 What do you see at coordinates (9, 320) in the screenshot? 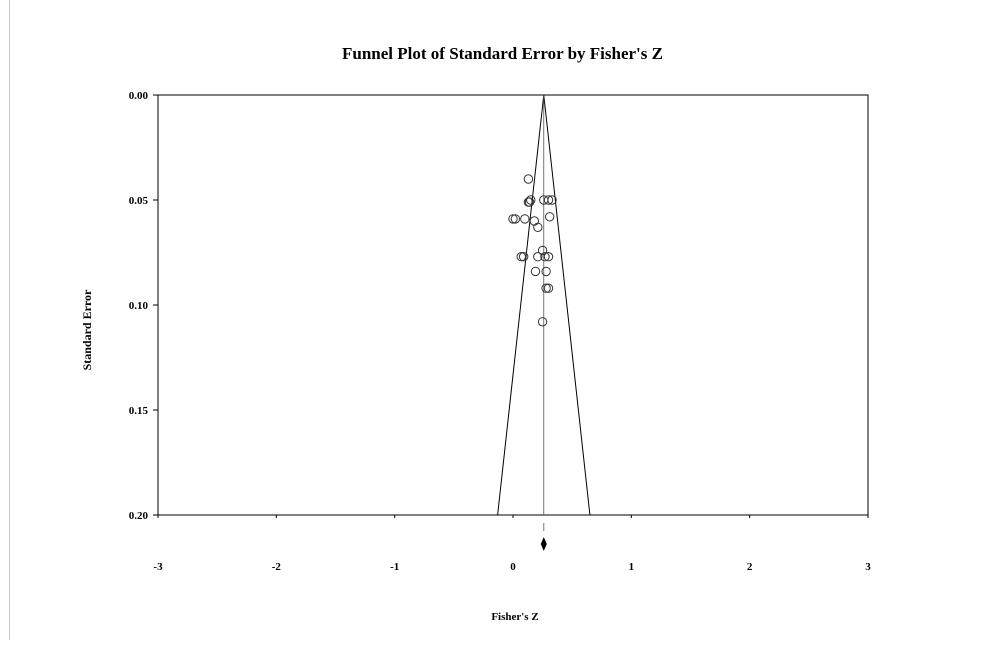
I see `left-border-line` at bounding box center [9, 320].